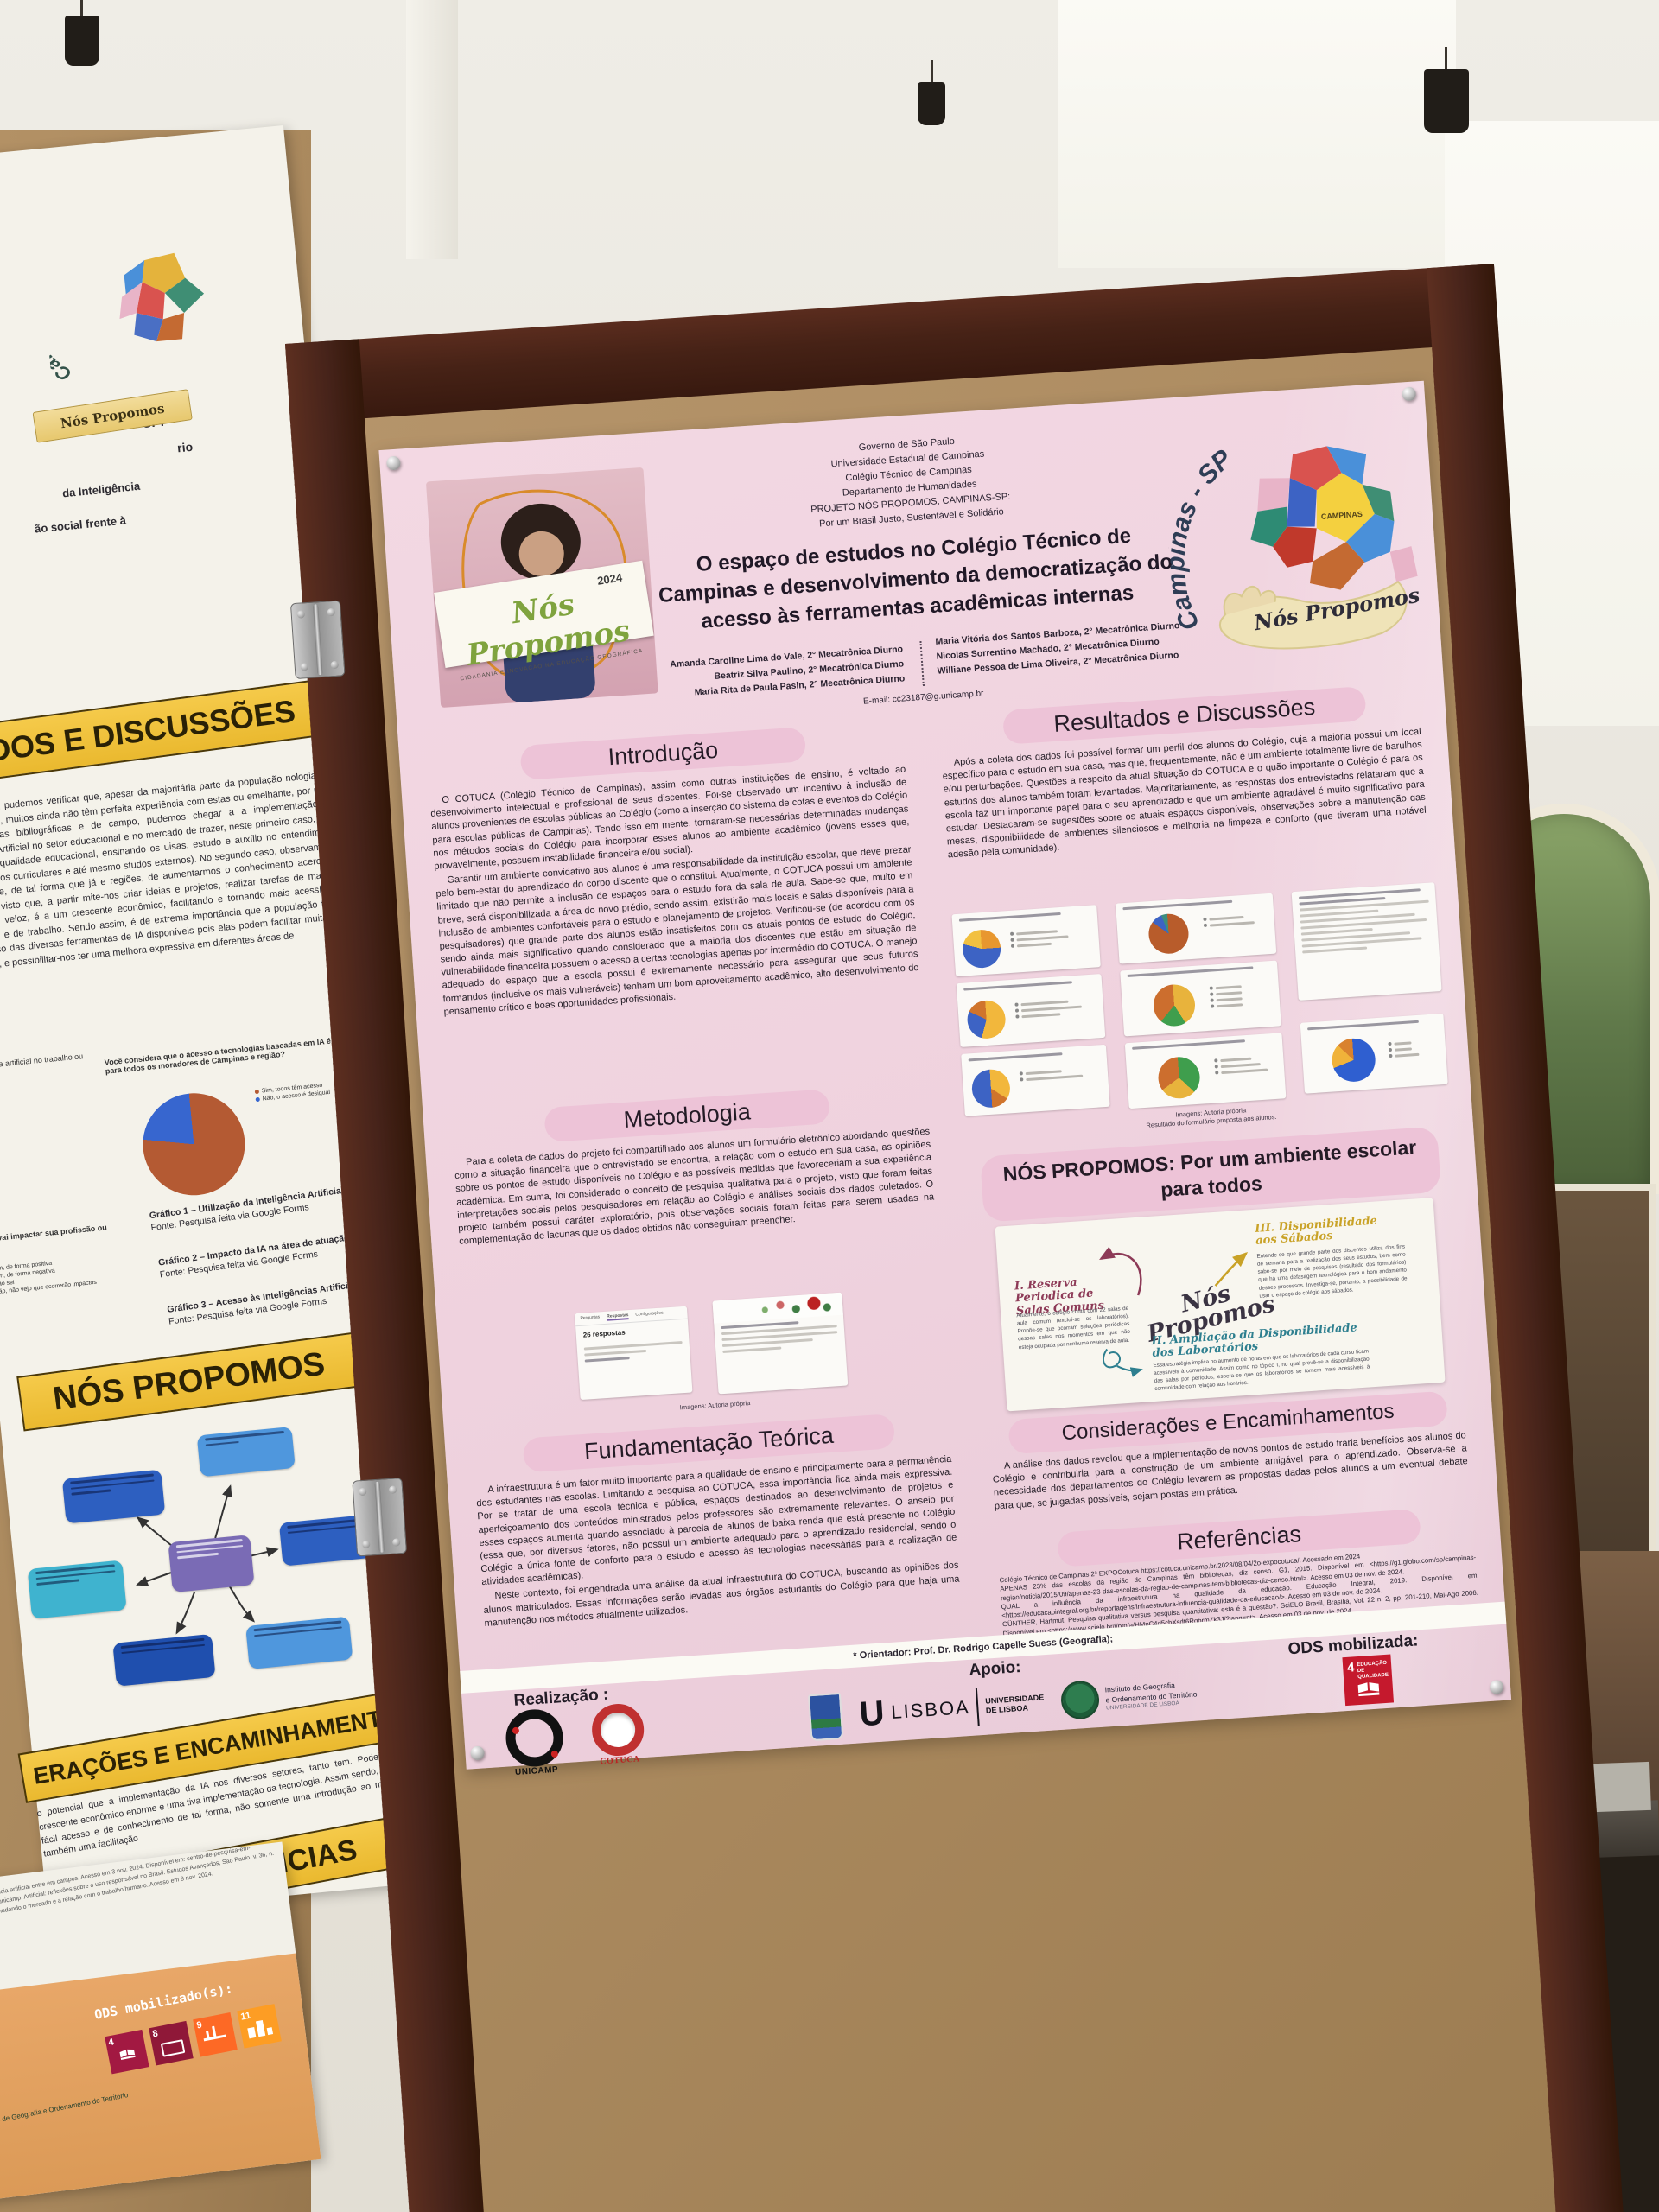 The height and width of the screenshot is (2212, 1659). Describe the element at coordinates (618, 1734) in the screenshot. I see `cotuca-logo: COTUCA` at that location.